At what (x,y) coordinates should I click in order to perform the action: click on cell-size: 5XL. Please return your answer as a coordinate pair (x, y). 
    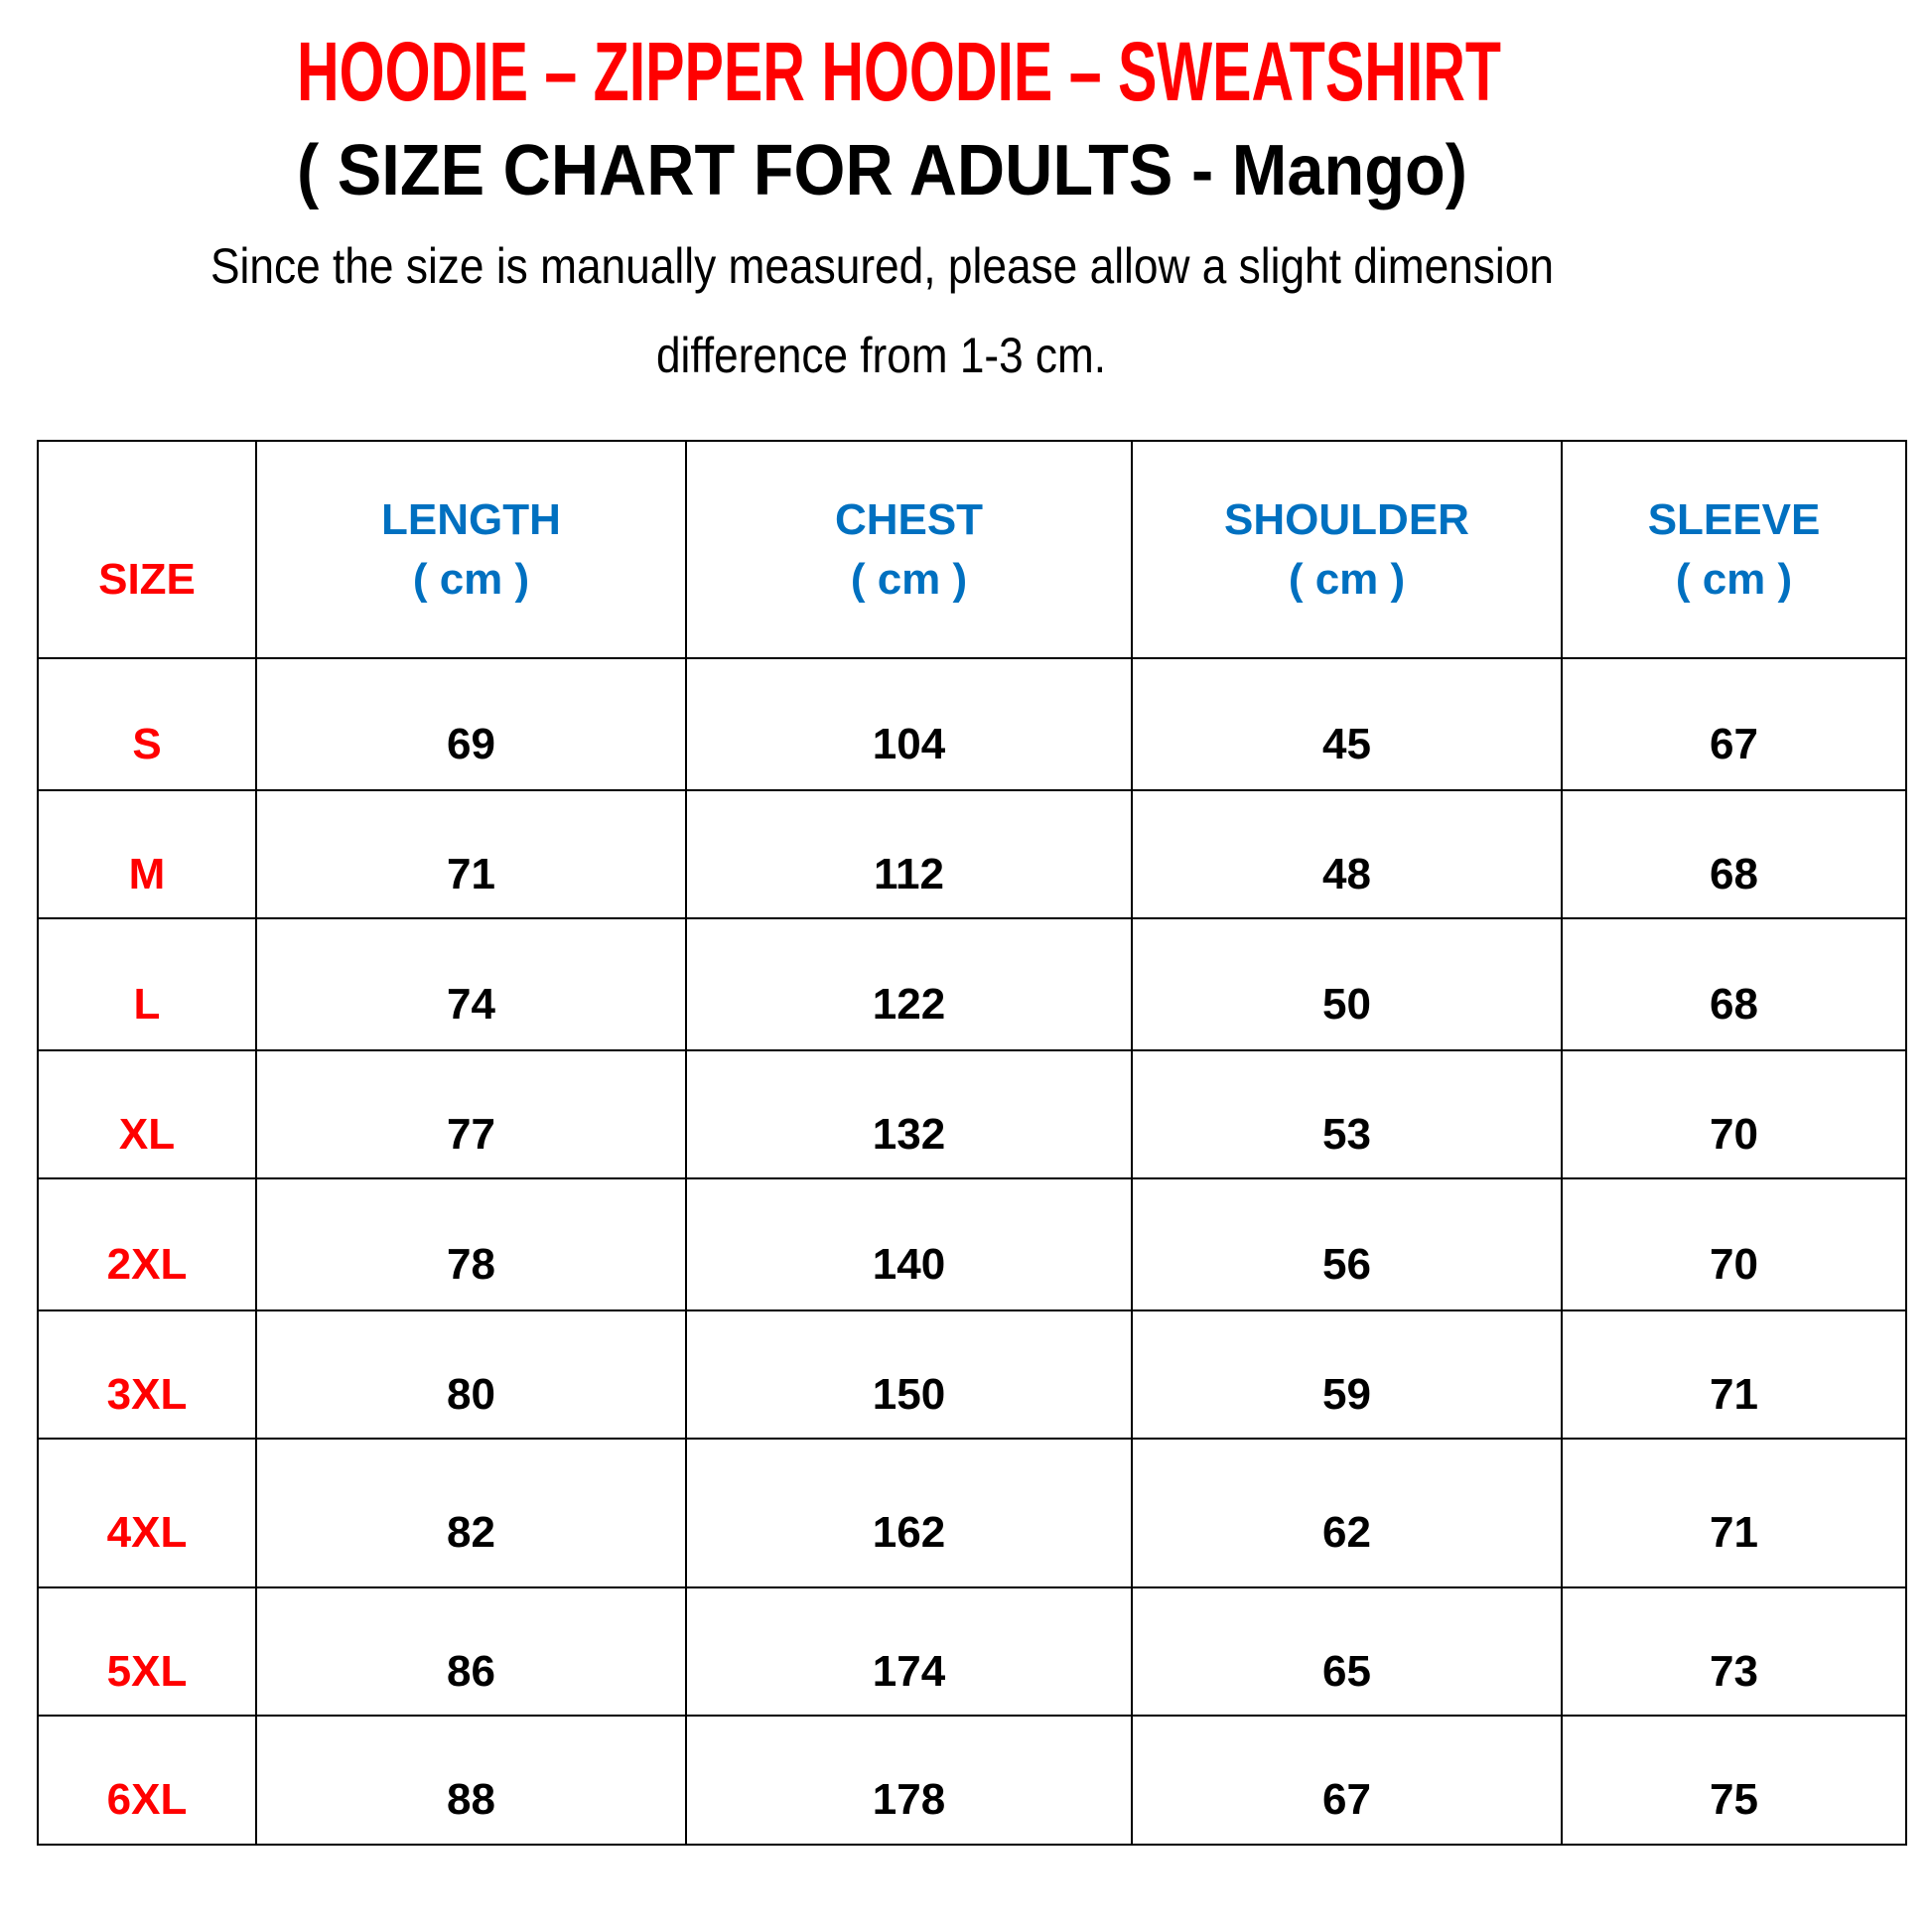
    Looking at the image, I should click on (147, 1651).